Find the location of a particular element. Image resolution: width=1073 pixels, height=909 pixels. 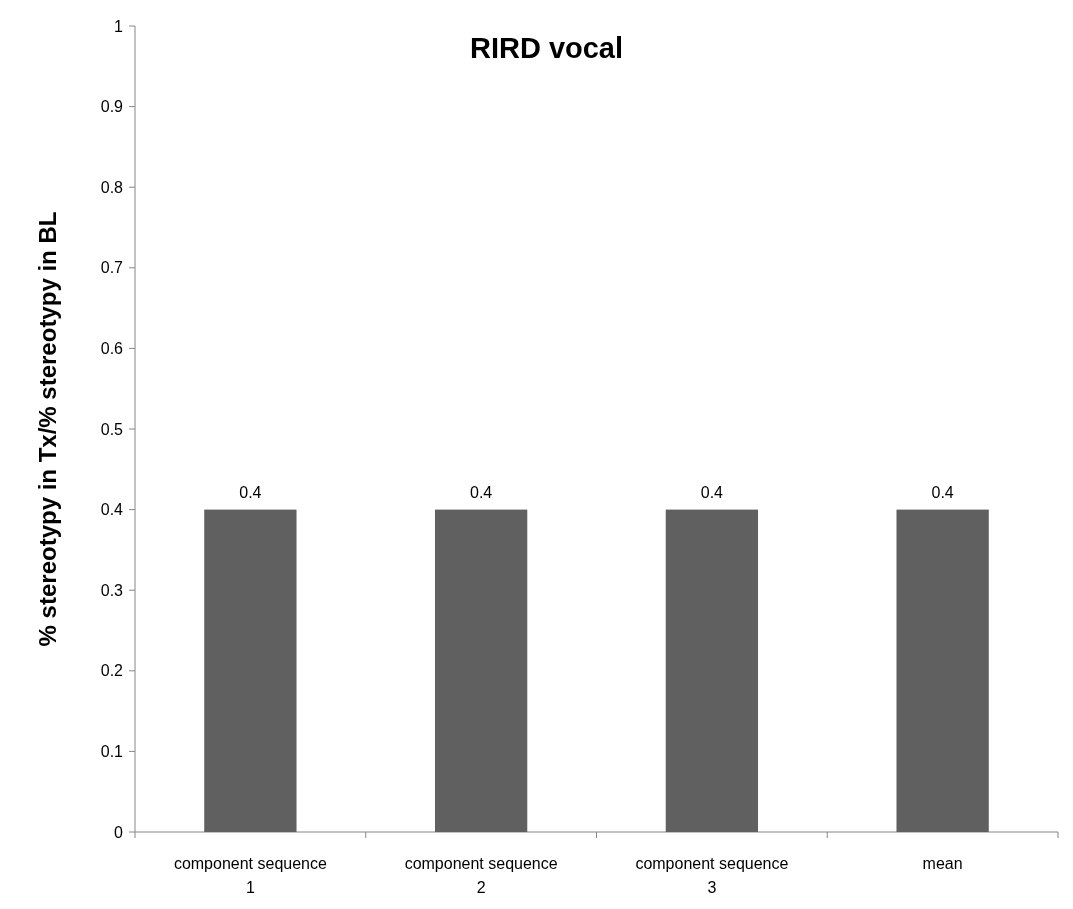

y-tick-label: 0.4 is located at coordinates (112, 510).